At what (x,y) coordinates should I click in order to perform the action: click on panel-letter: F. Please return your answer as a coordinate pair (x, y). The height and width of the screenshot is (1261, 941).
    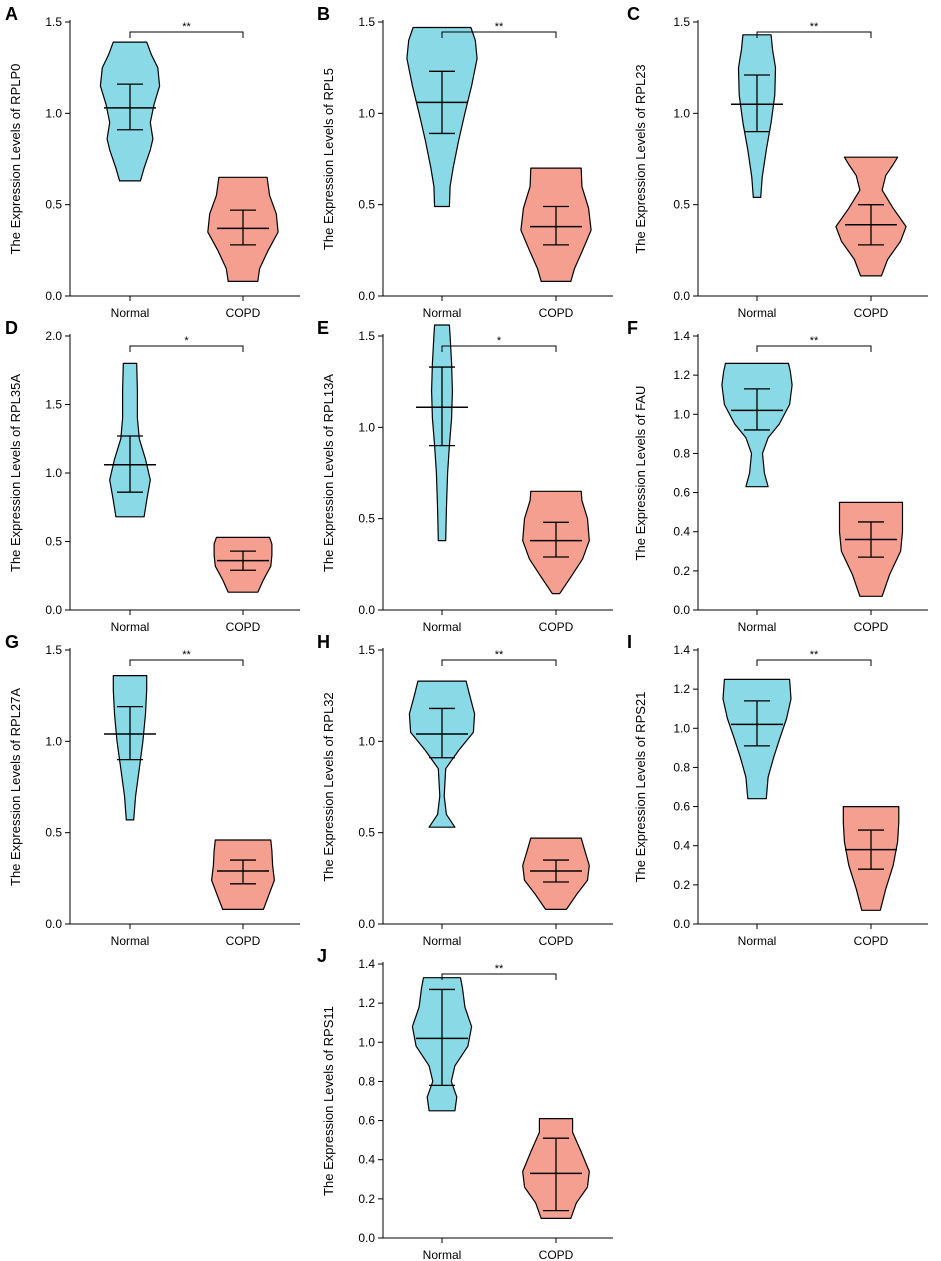
    Looking at the image, I should click on (632, 328).